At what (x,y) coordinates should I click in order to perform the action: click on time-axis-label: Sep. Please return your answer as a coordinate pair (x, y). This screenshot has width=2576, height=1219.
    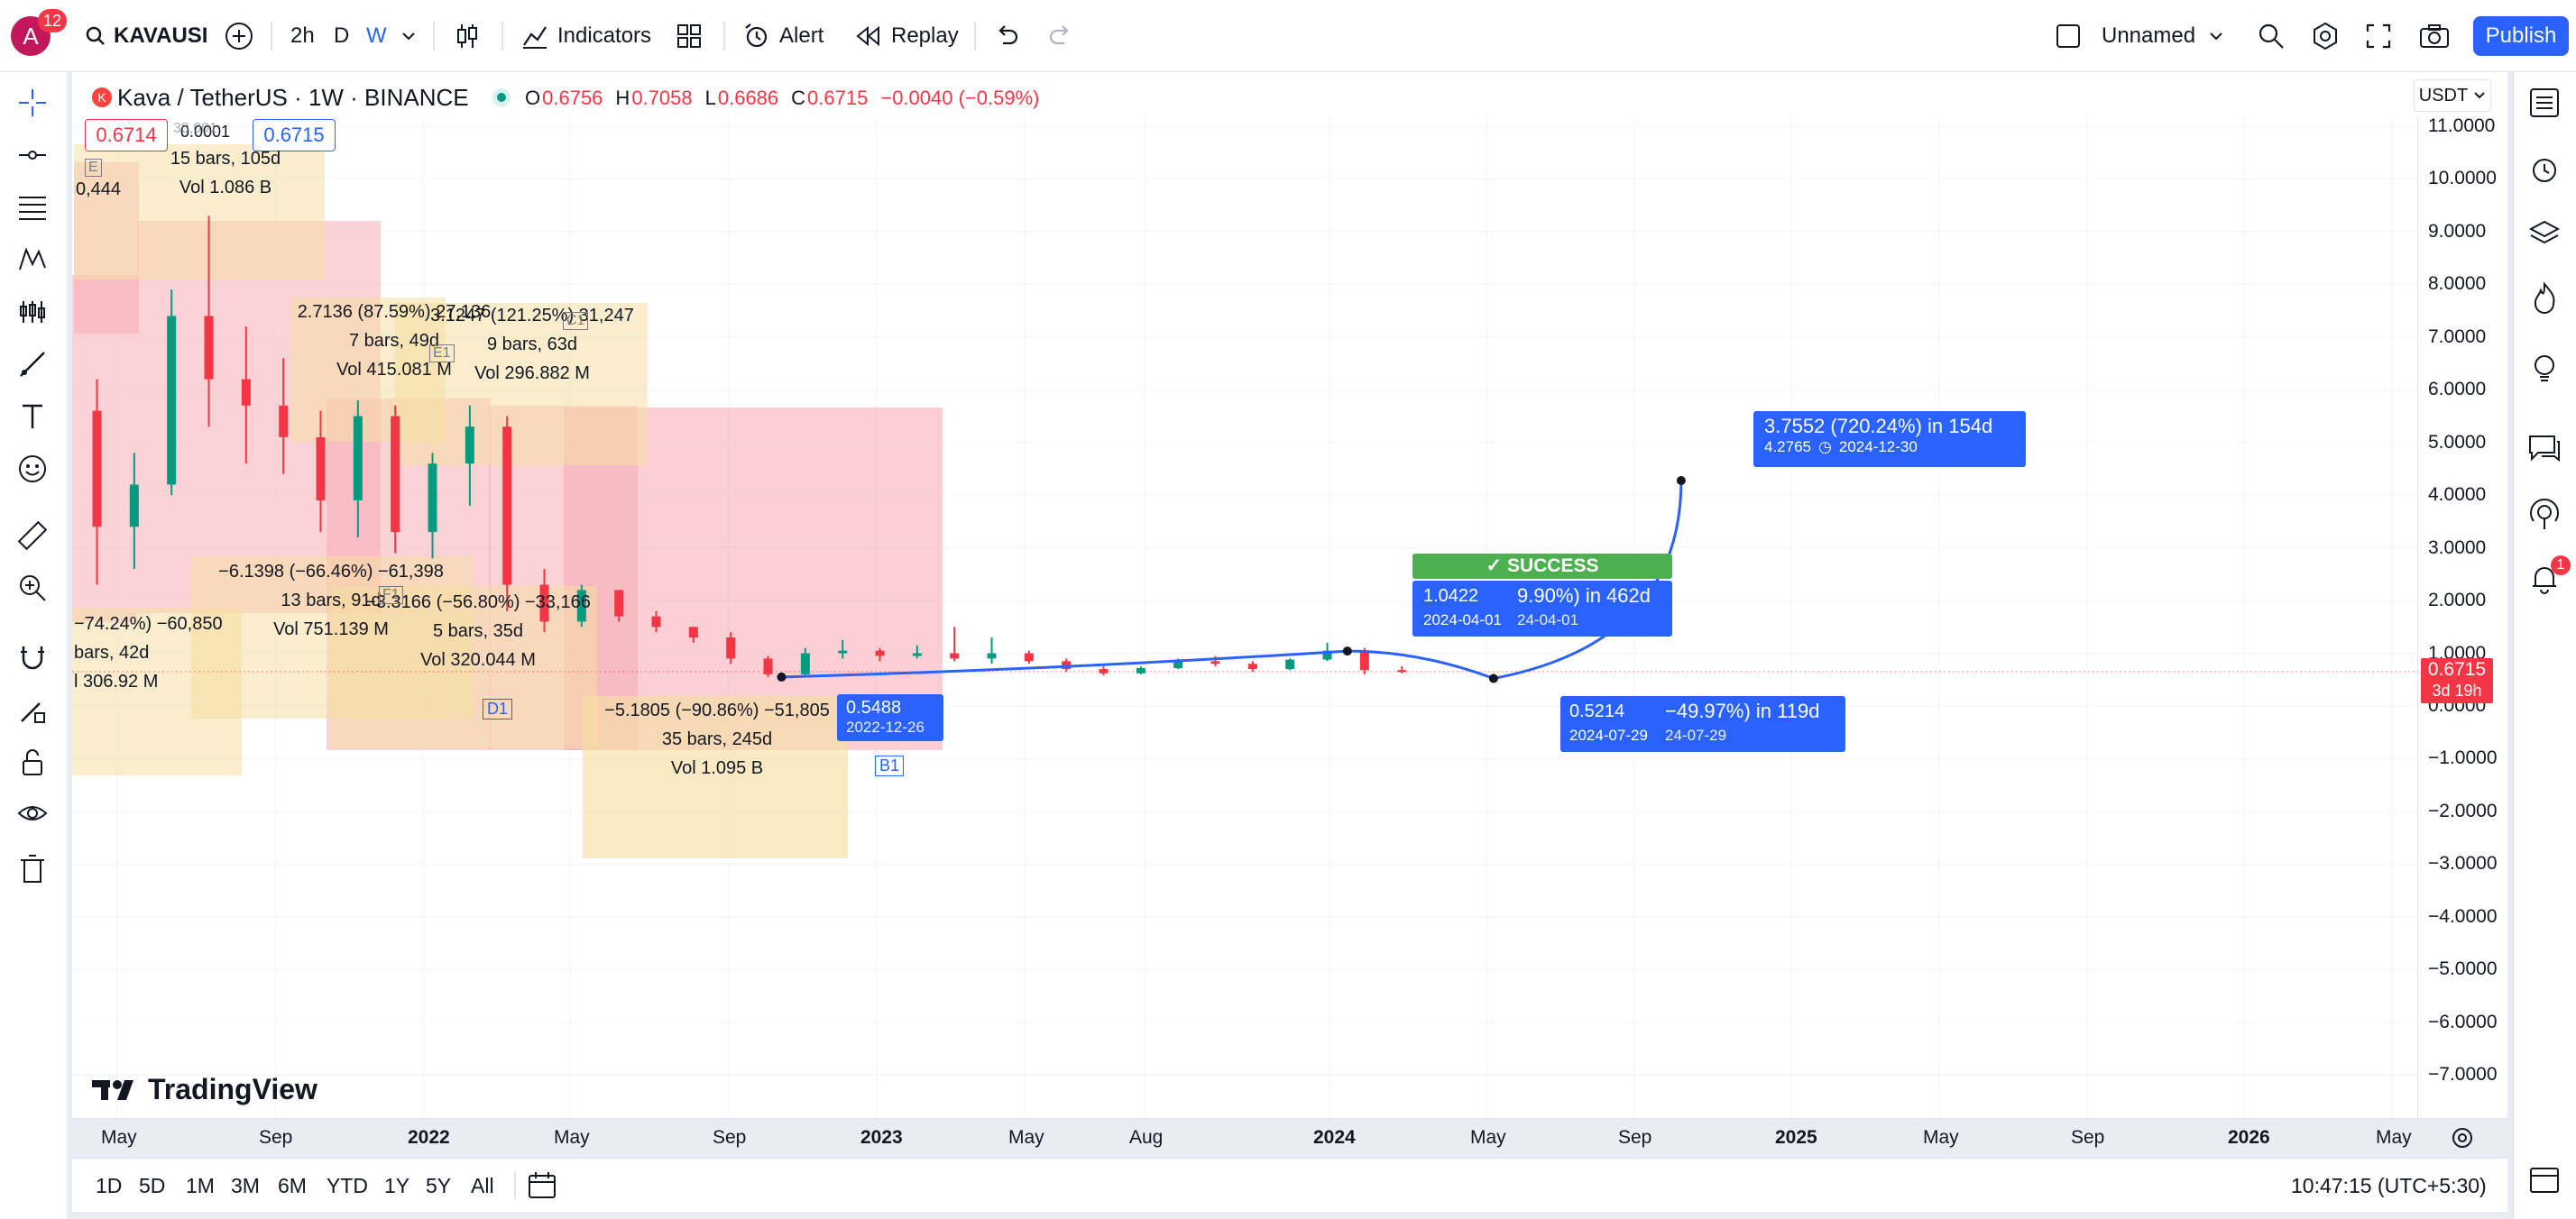
    Looking at the image, I should click on (2088, 1137).